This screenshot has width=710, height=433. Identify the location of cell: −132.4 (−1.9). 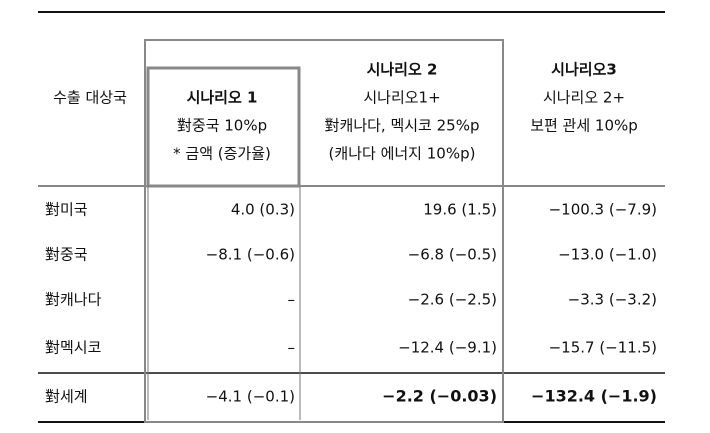
(594, 396).